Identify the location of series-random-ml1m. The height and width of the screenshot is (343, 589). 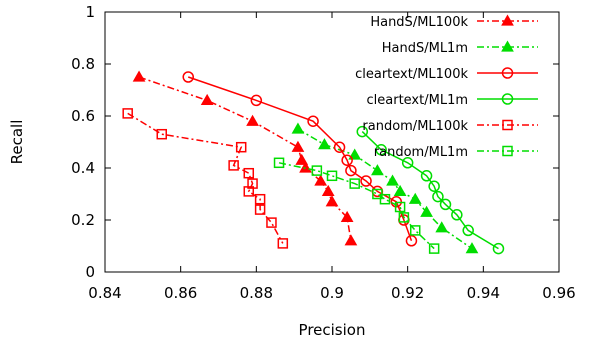
(356, 205).